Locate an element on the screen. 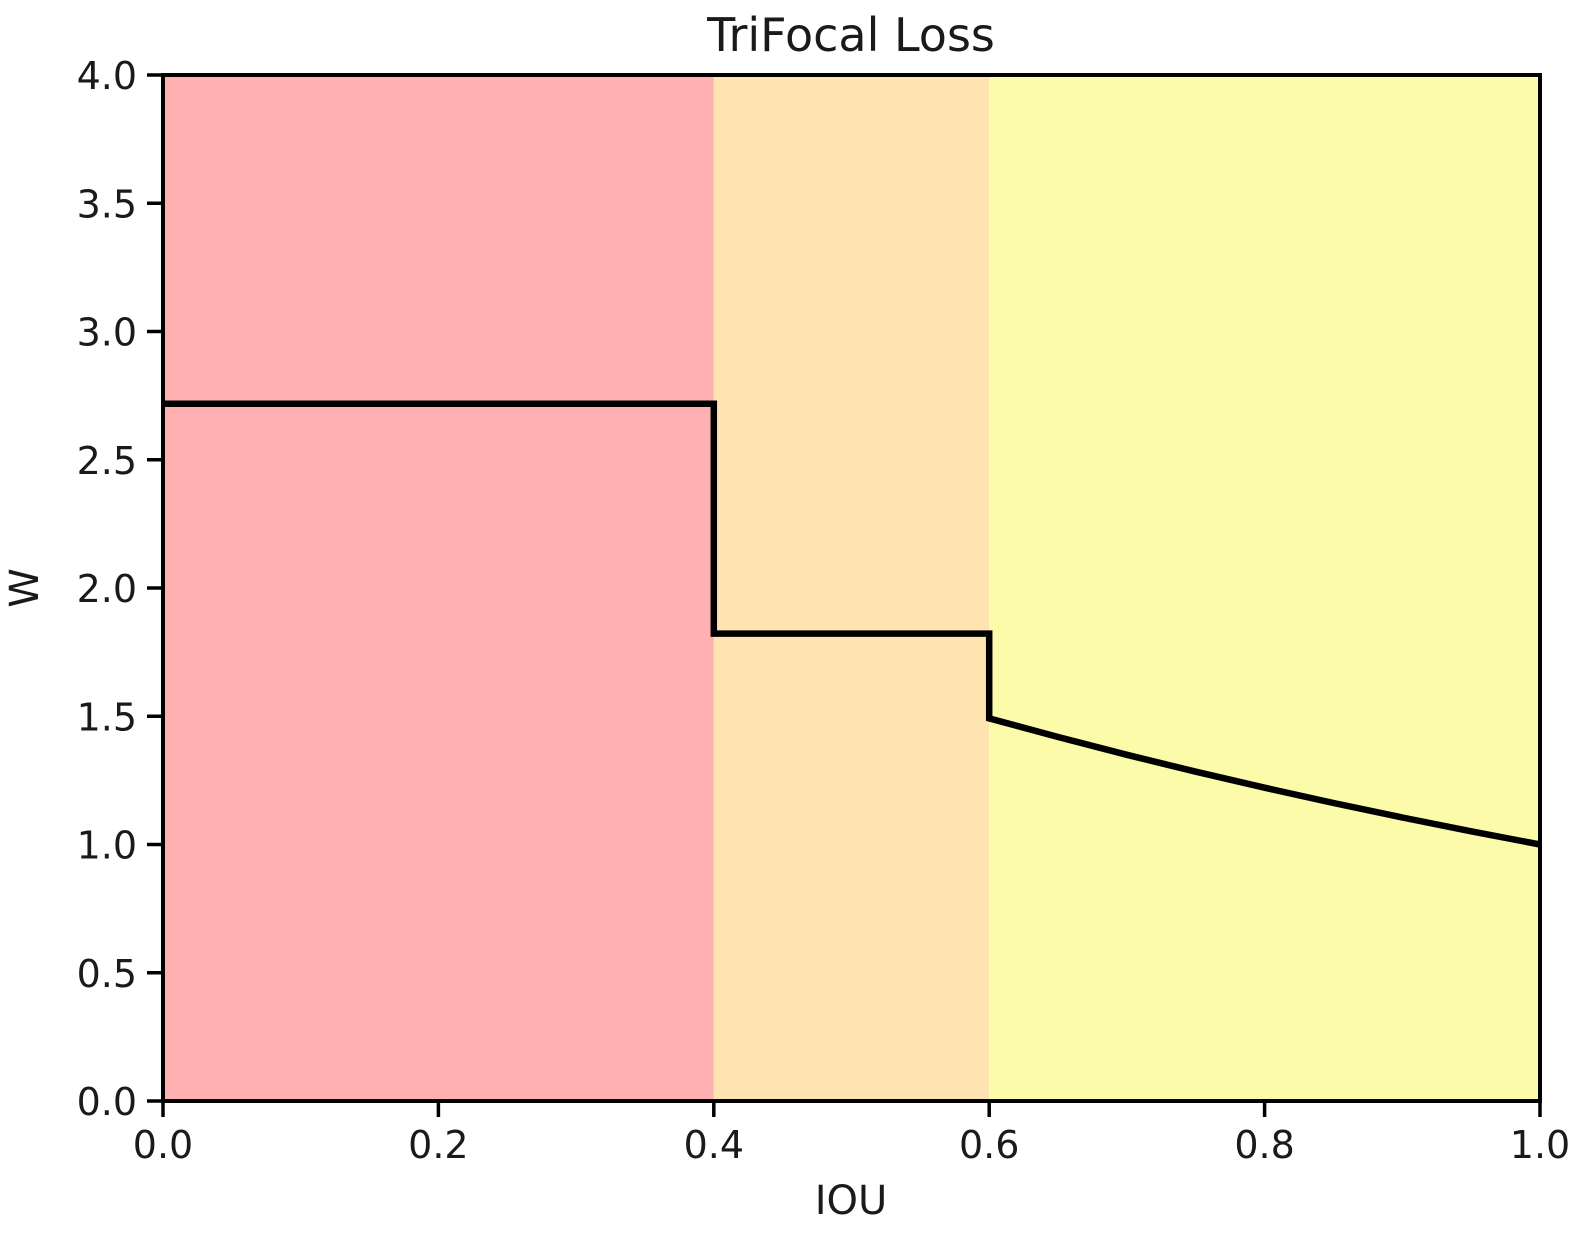  y-tick-label: 3.0 is located at coordinates (107, 333).